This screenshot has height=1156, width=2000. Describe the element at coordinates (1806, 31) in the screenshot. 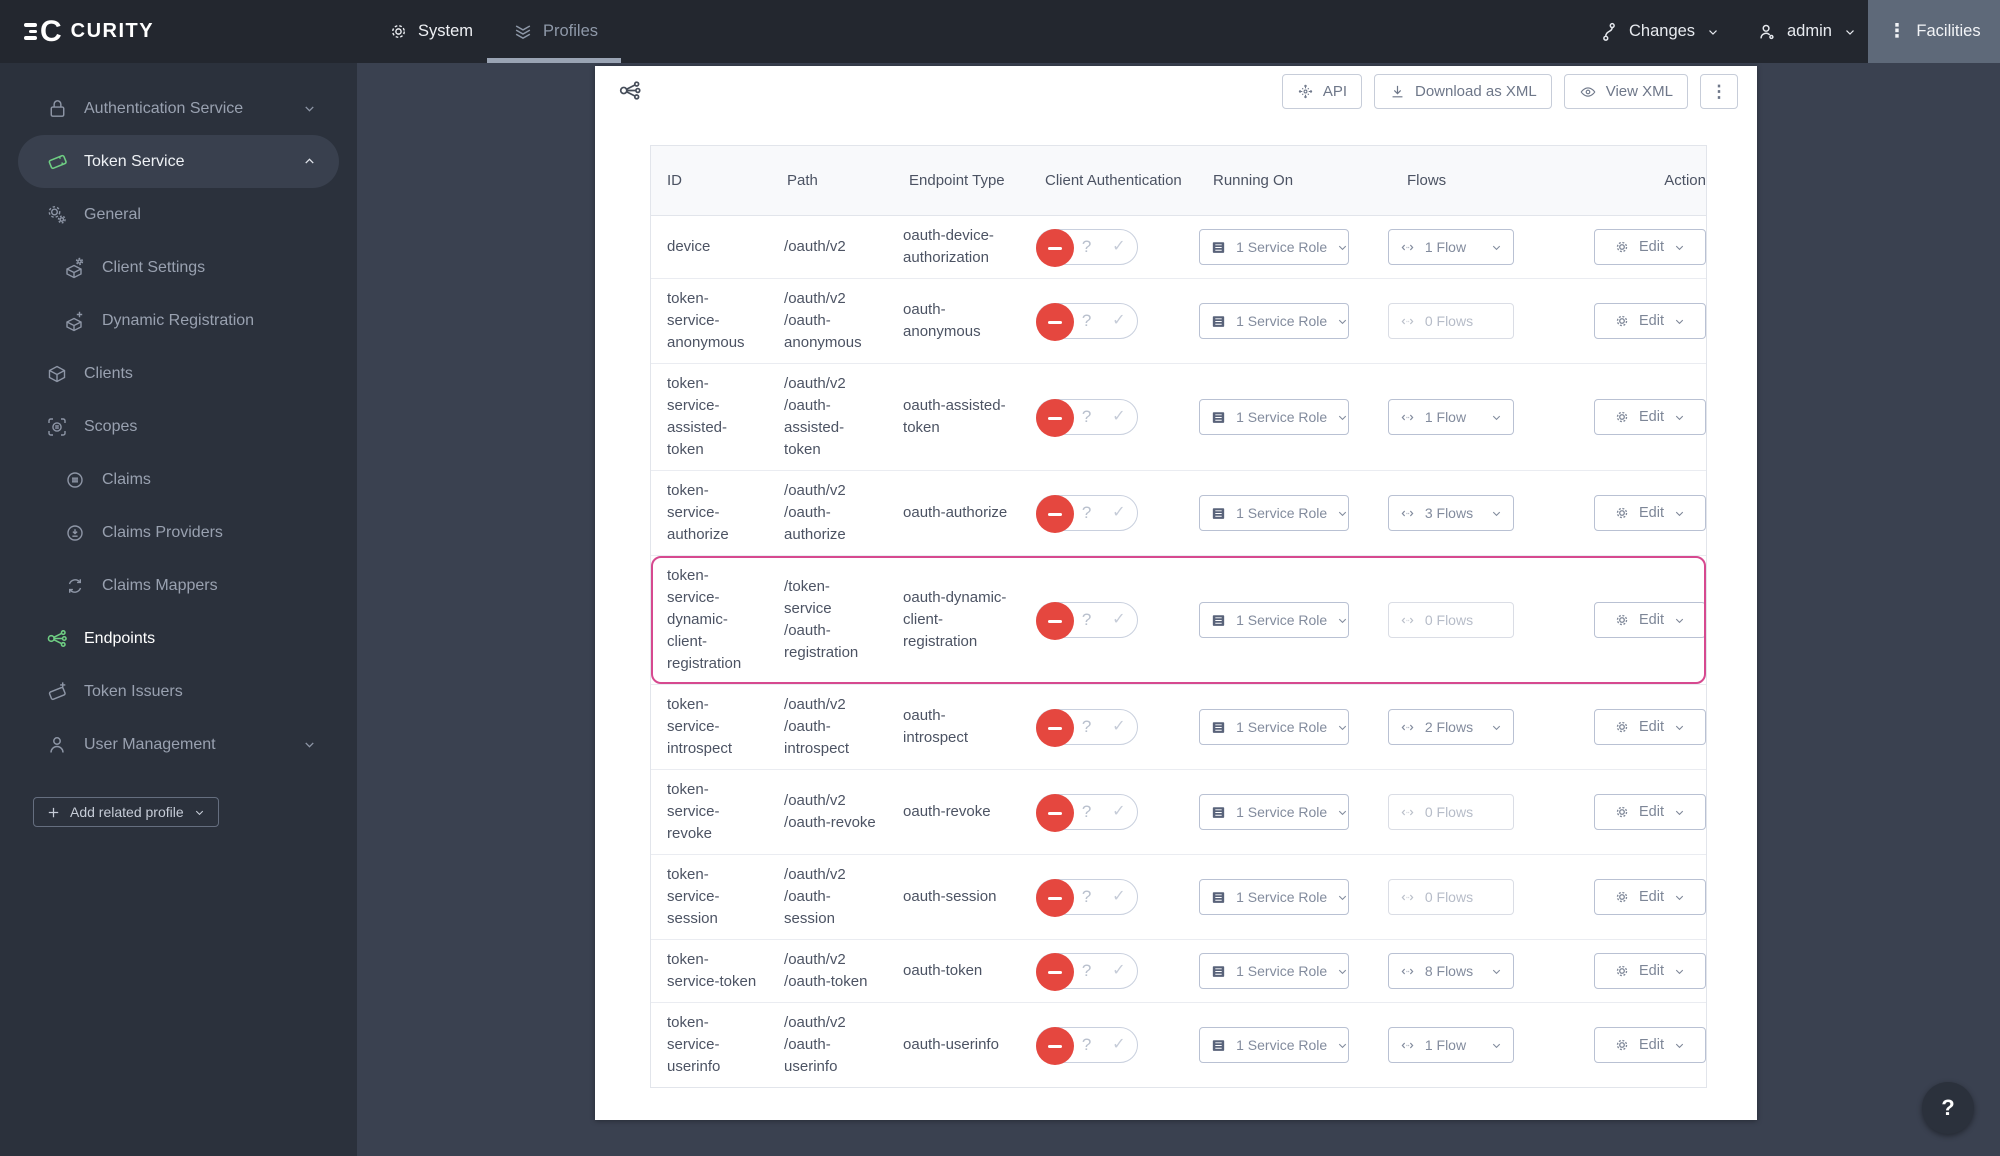

I see `nav-item-admin: admin` at that location.